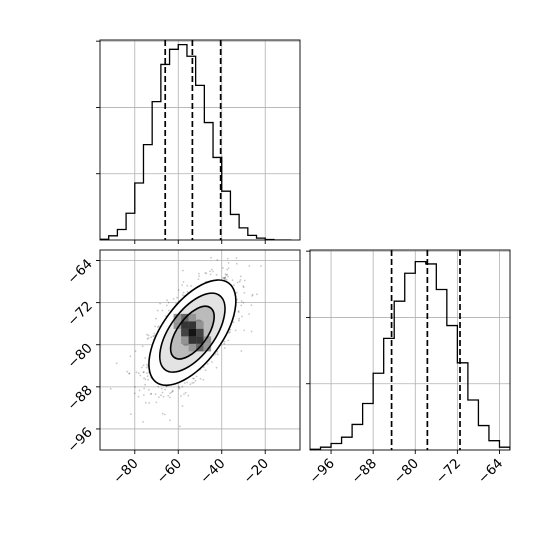  What do you see at coordinates (490, 471) in the screenshot?
I see `y-marginal-xtick-label: −64` at bounding box center [490, 471].